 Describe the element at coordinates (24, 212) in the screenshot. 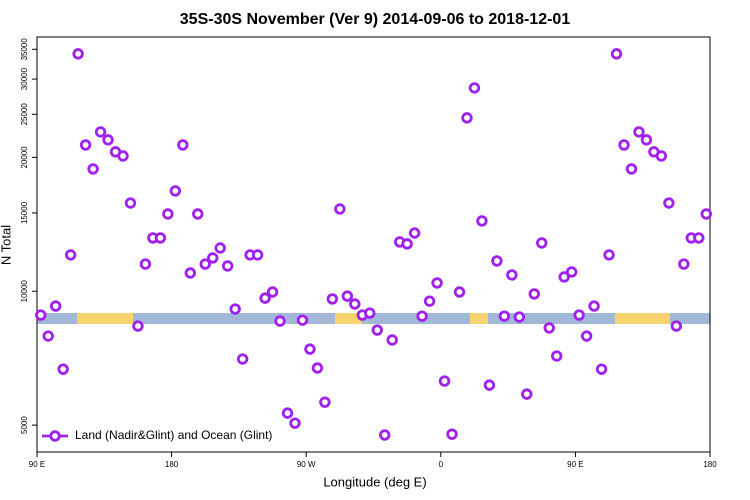

I see `y-tick-label: 15000` at that location.